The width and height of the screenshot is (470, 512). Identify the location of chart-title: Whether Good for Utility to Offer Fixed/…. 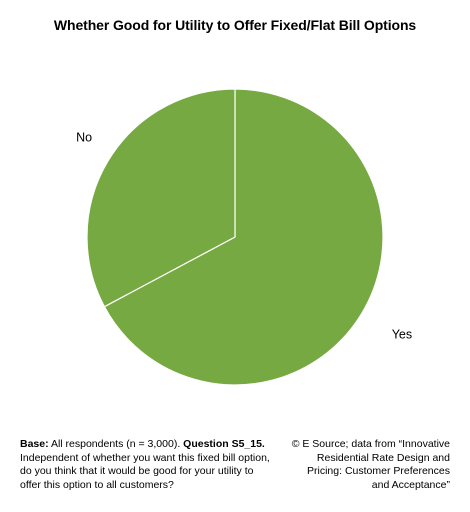
(235, 25).